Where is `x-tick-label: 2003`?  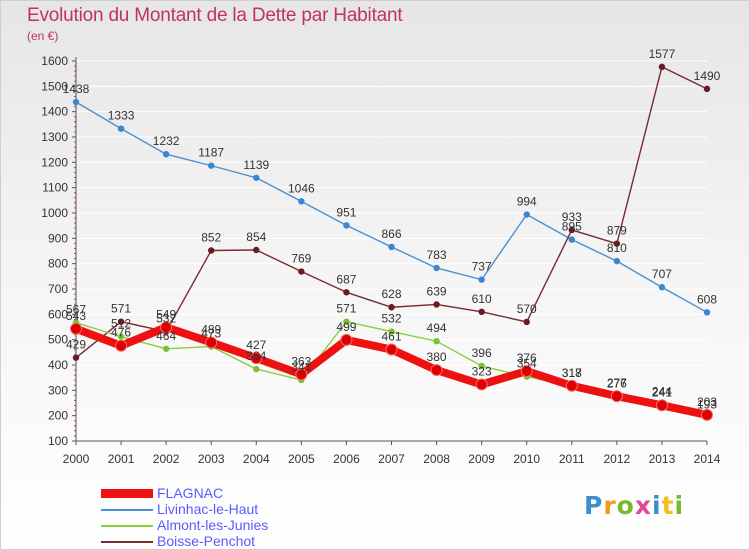 x-tick-label: 2003 is located at coordinates (211, 459).